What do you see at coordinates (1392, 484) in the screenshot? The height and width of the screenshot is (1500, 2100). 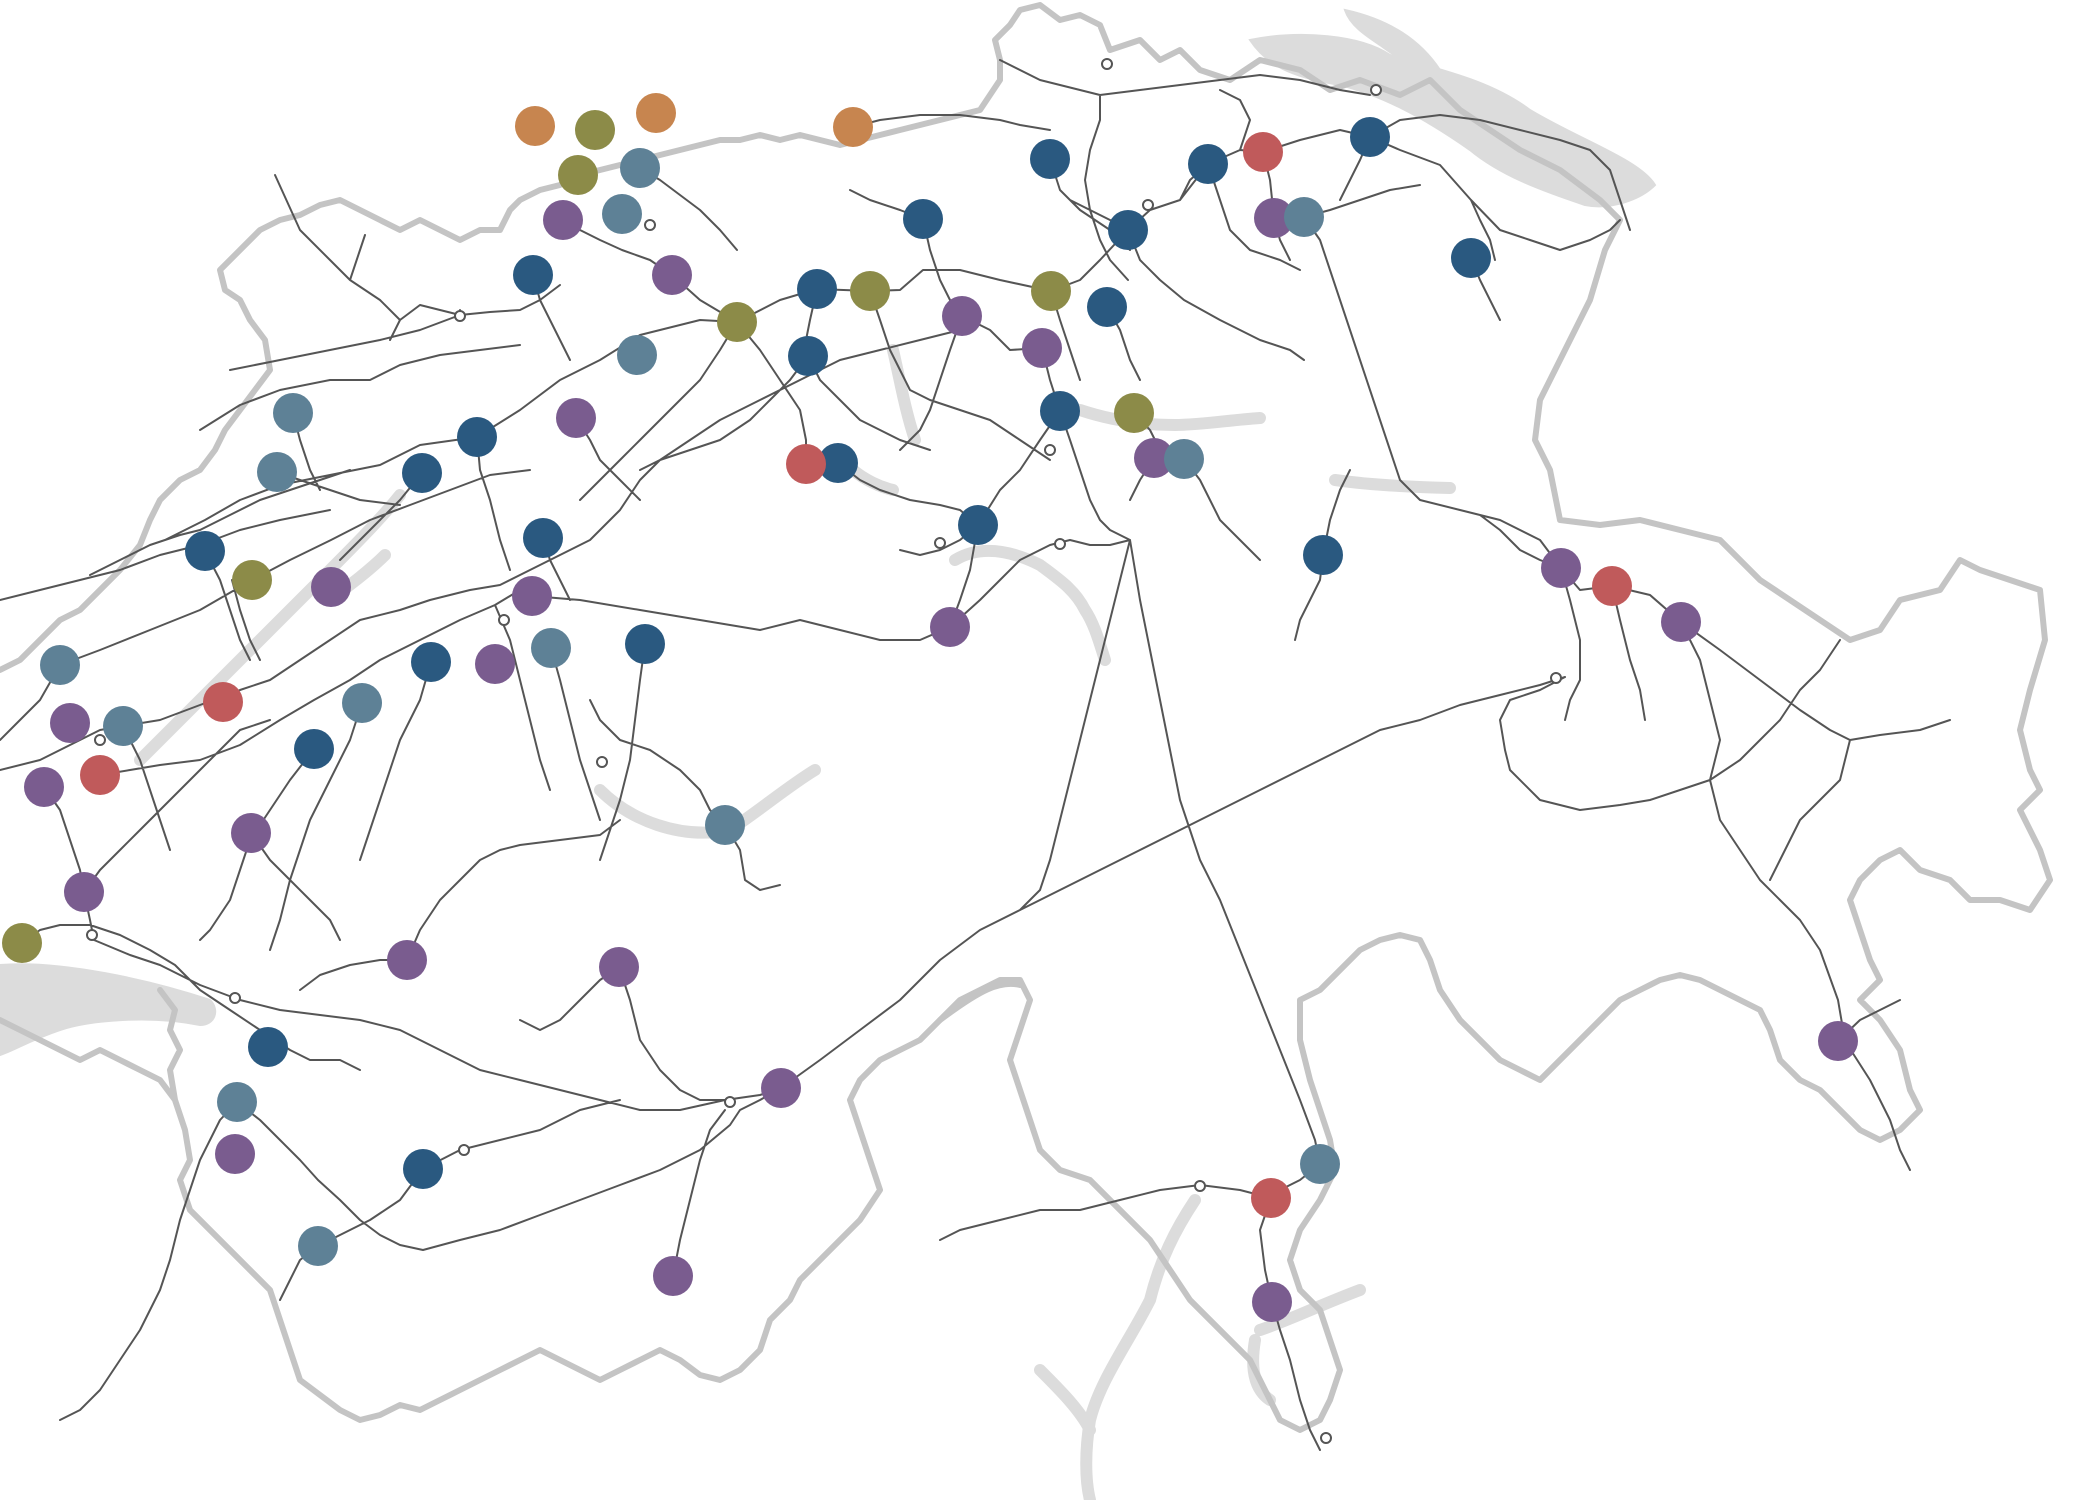 I see `lake-walen` at bounding box center [1392, 484].